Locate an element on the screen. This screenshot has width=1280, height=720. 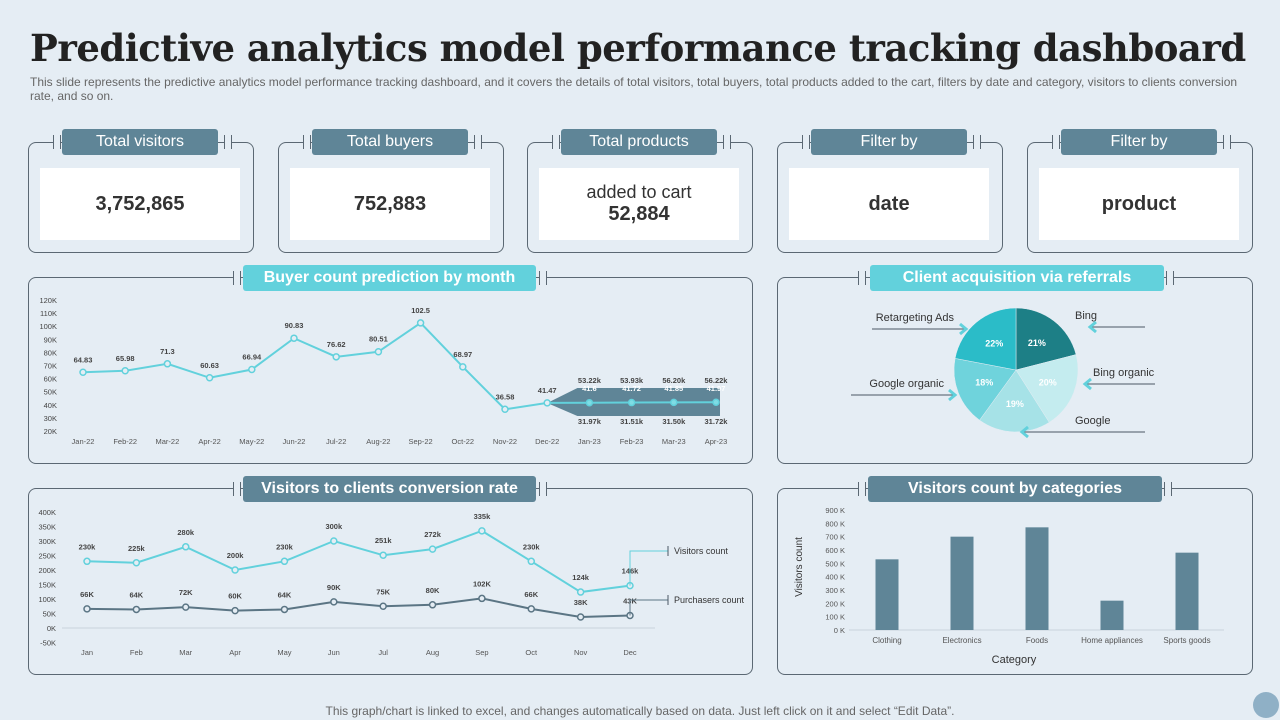
forecast-upper-label: 56.22k is located at coordinates (717, 380).